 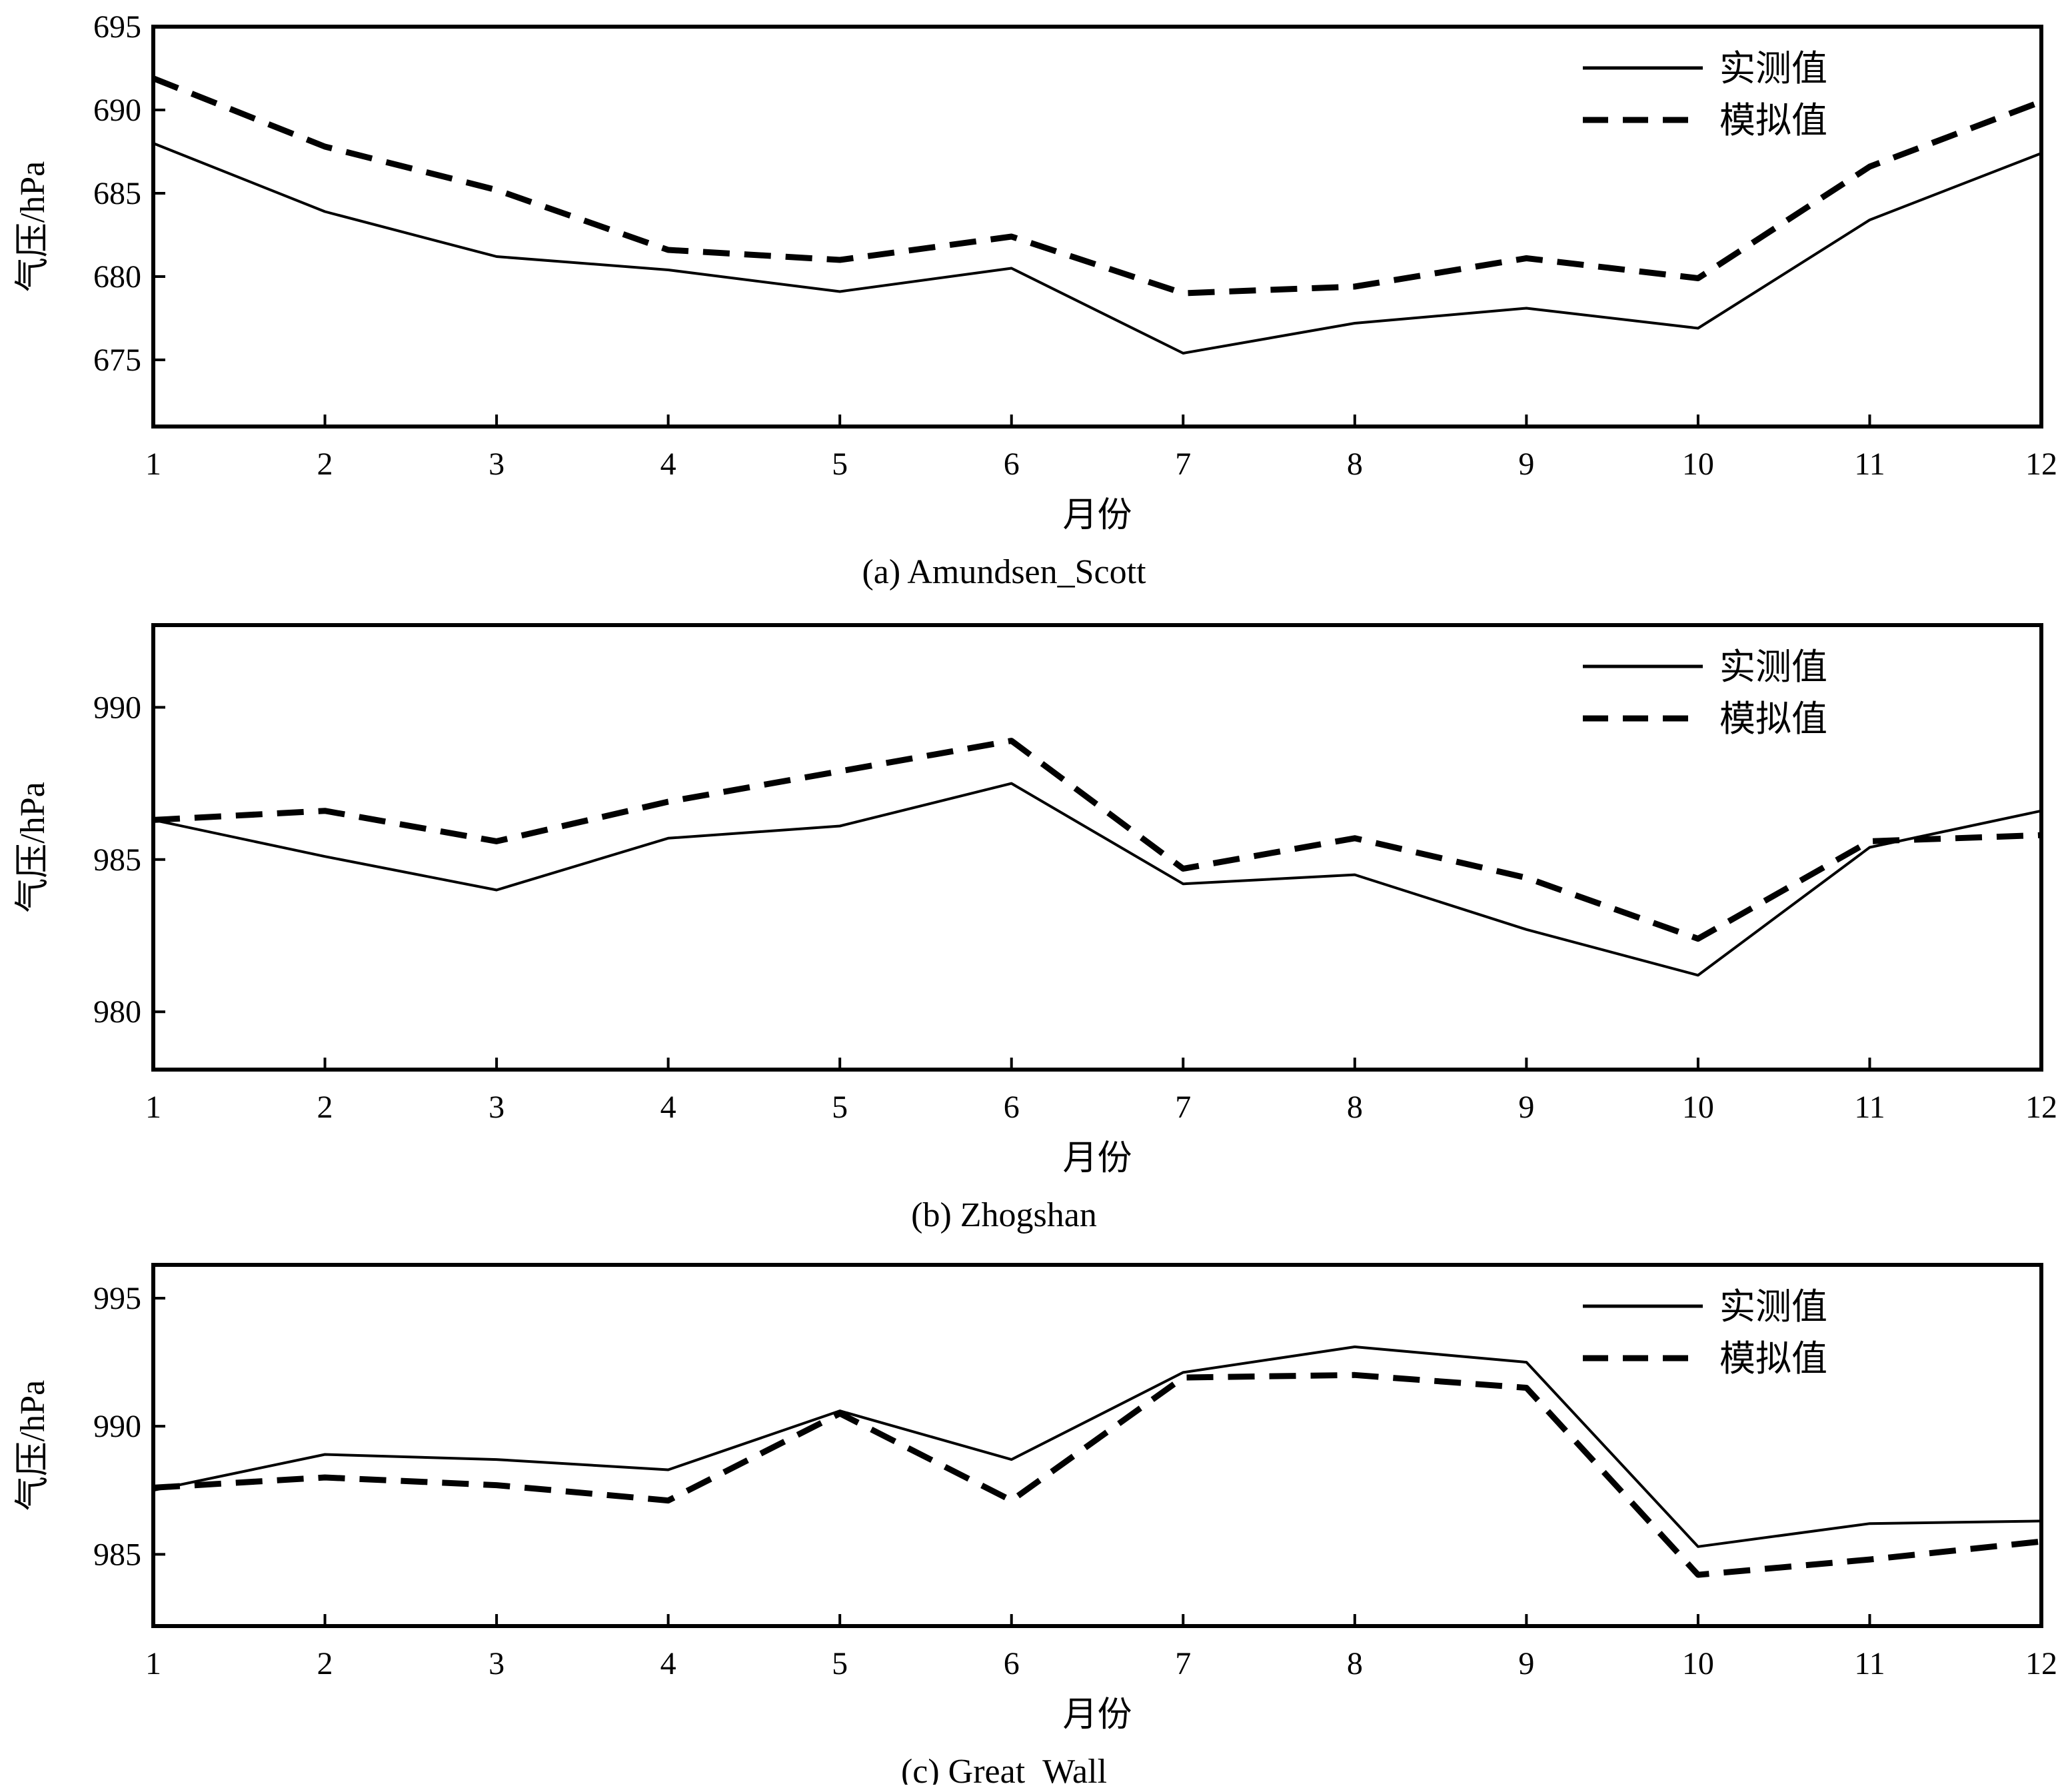 I want to click on y-tick-label: 980, so click(x=117, y=1012).